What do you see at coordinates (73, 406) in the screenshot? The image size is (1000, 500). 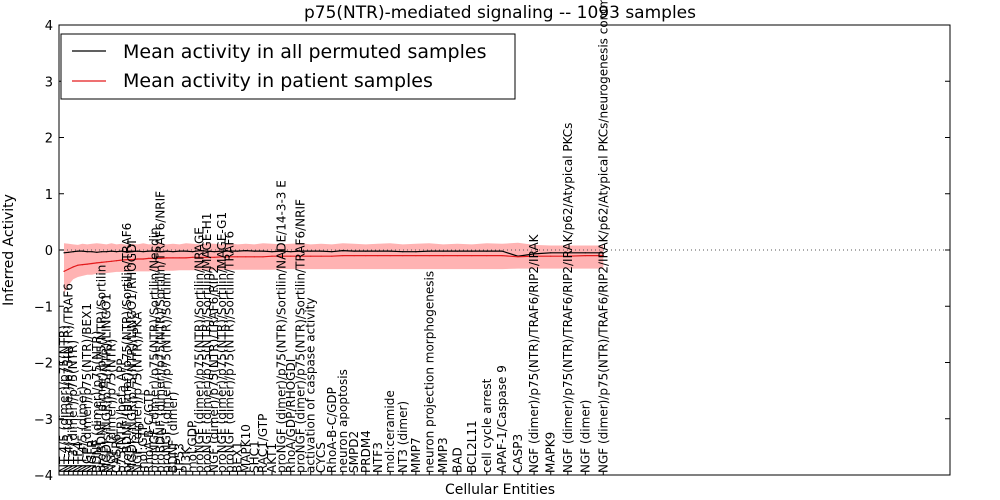 I see `x-tick-label: NT3 (dimer)/p75(NTR)` at bounding box center [73, 406].